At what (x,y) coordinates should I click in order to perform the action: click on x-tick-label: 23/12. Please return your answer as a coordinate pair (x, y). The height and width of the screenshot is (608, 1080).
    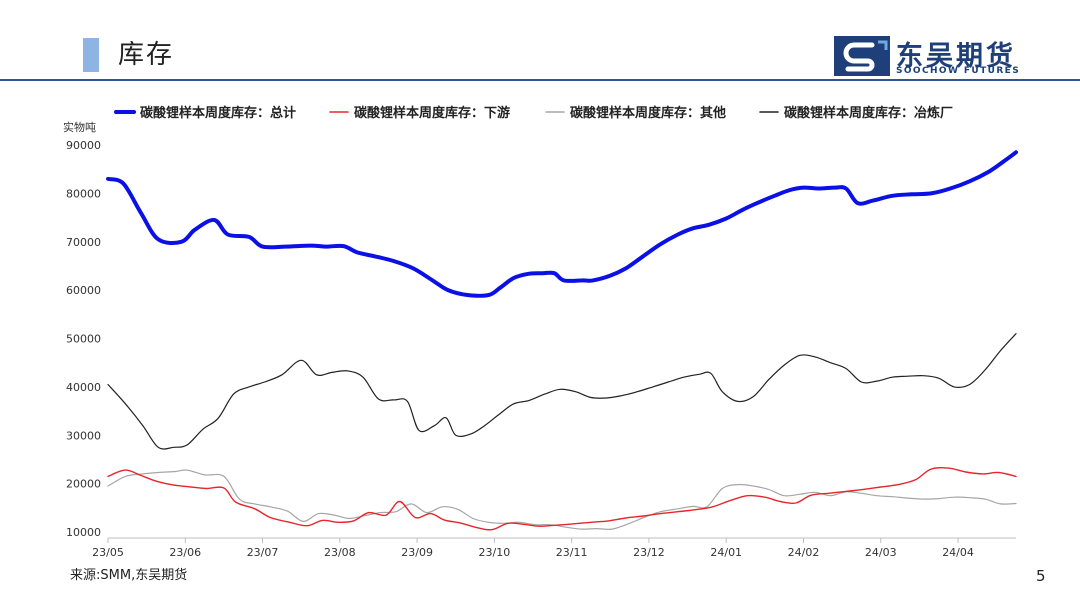
    Looking at the image, I should click on (649, 552).